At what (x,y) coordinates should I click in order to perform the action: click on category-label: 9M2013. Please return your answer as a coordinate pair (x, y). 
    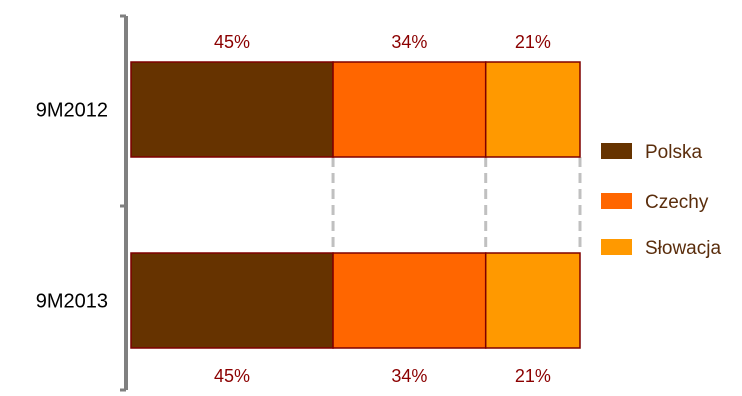
    Looking at the image, I should click on (72, 302).